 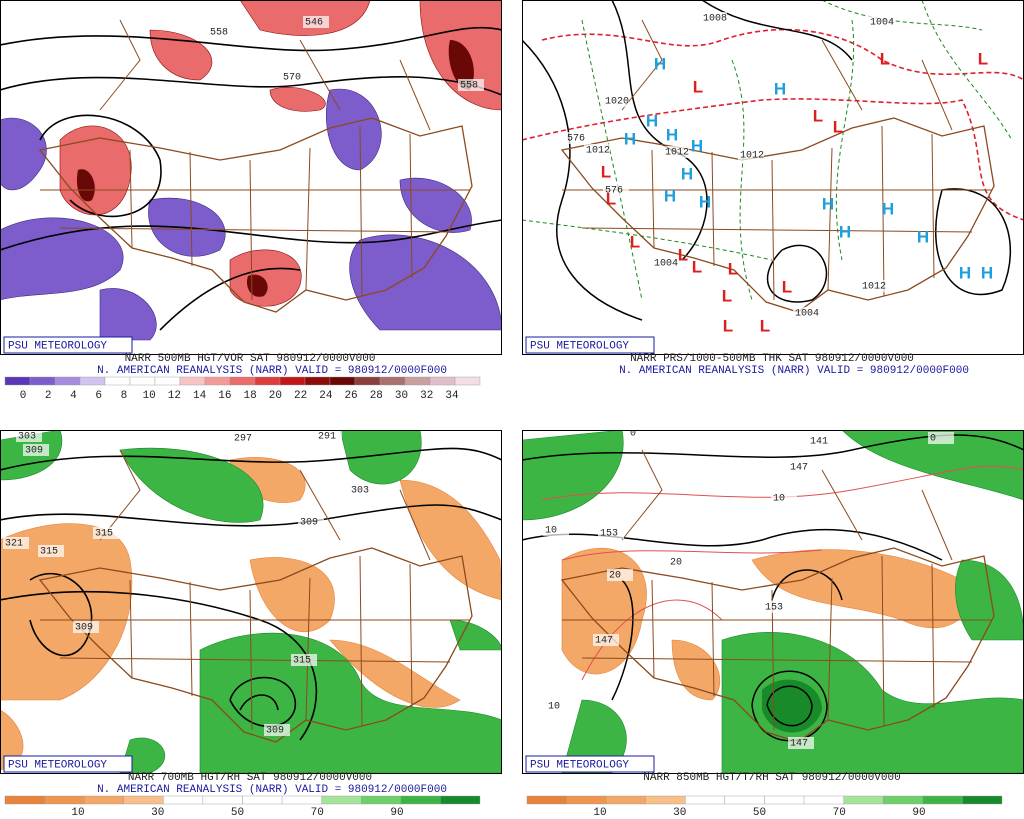 What do you see at coordinates (174, 396) in the screenshot?
I see `colorbar-tick-label: 12` at bounding box center [174, 396].